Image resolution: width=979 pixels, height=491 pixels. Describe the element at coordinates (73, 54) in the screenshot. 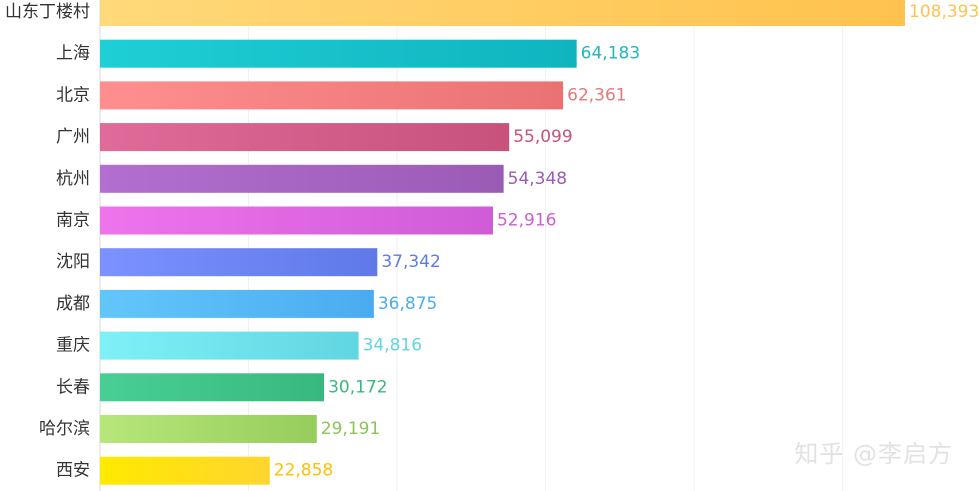

I see `category-label: 上海` at that location.